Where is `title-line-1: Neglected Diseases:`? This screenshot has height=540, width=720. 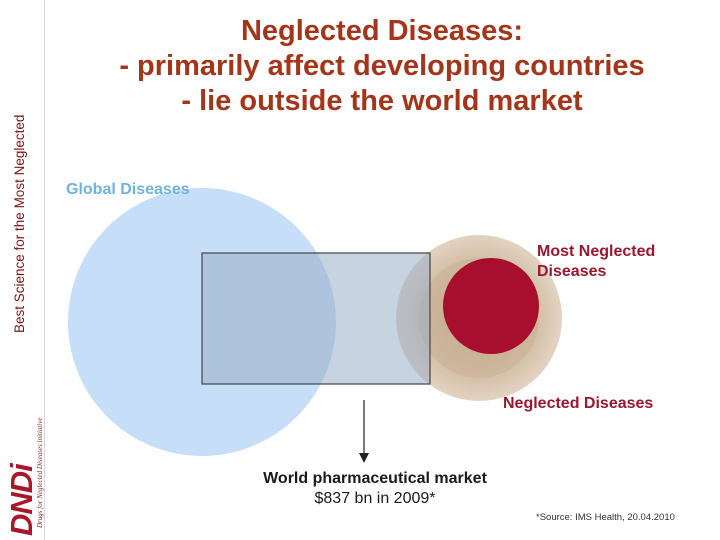
title-line-1: Neglected Diseases: is located at coordinates (382, 31).